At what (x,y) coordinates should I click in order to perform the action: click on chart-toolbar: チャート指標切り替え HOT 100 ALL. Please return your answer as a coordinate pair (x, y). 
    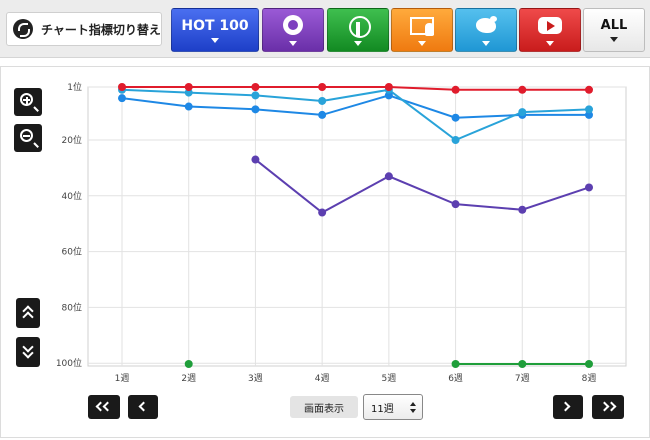
    Looking at the image, I should click on (325, 29).